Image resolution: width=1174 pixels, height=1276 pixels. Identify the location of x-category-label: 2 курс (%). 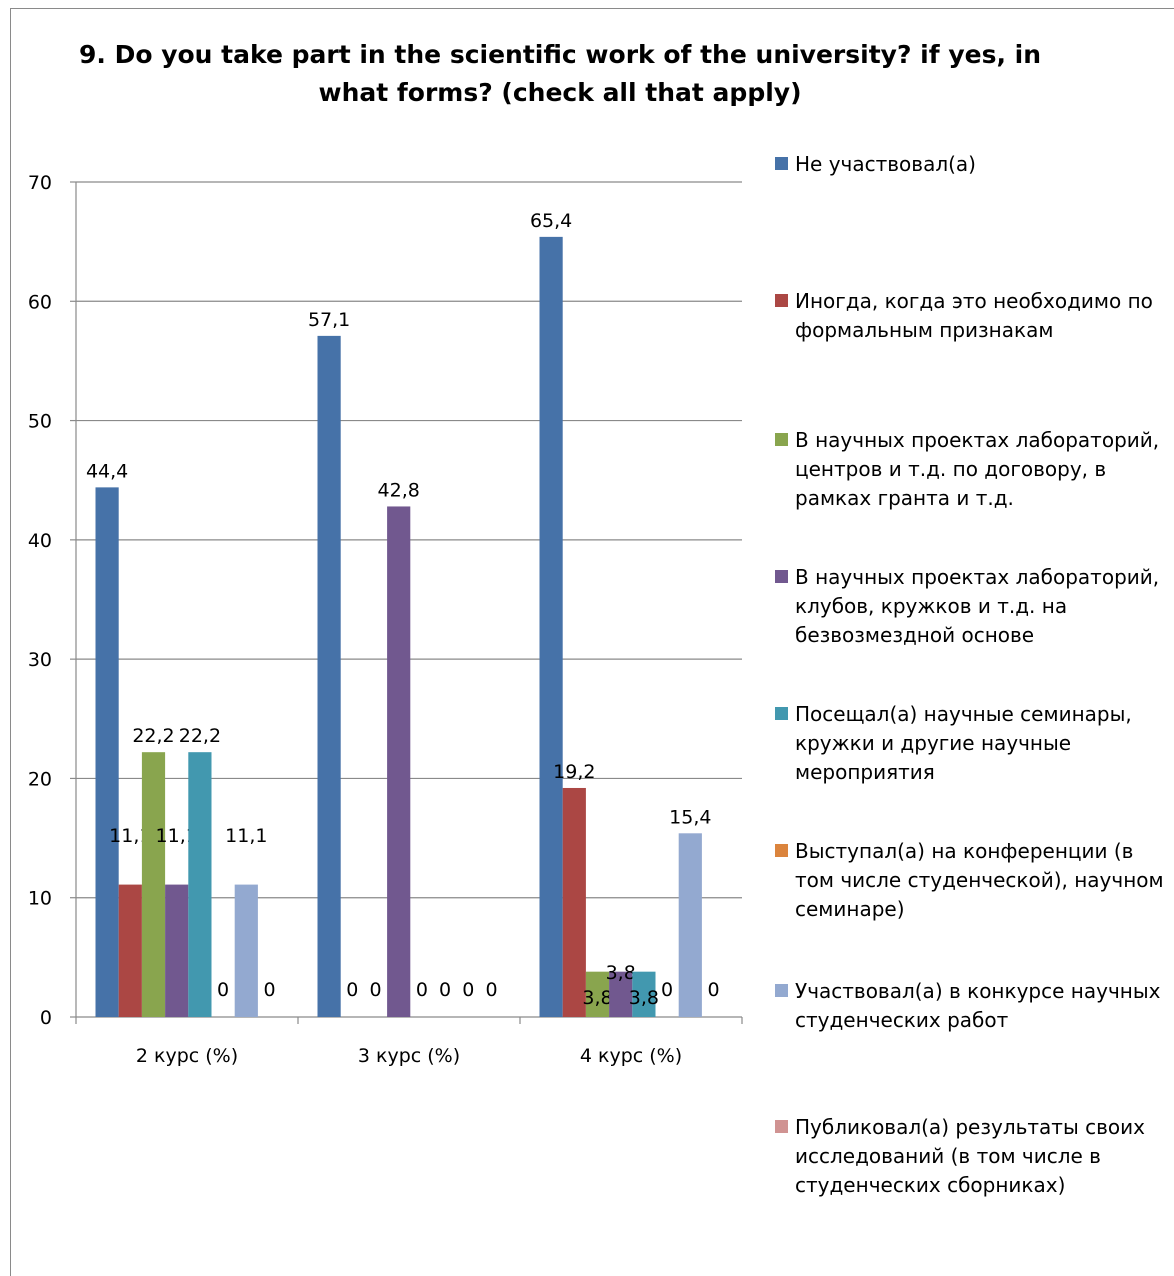
(187, 1056).